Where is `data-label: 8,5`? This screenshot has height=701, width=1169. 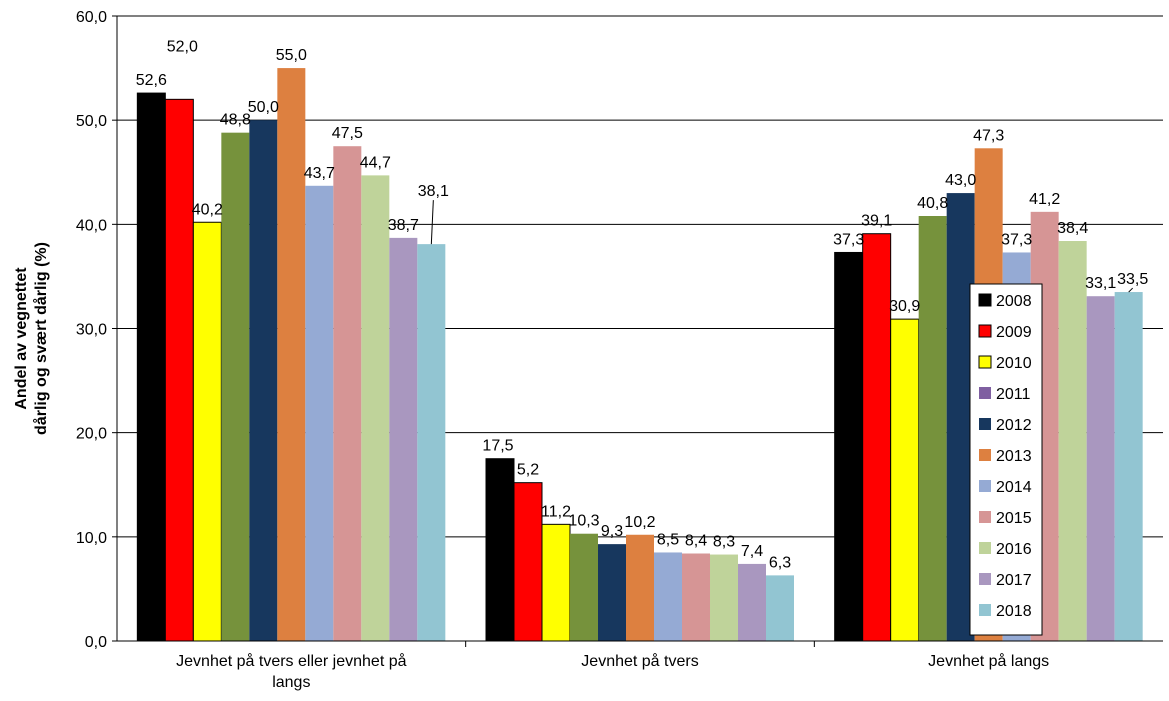
data-label: 8,5 is located at coordinates (668, 539).